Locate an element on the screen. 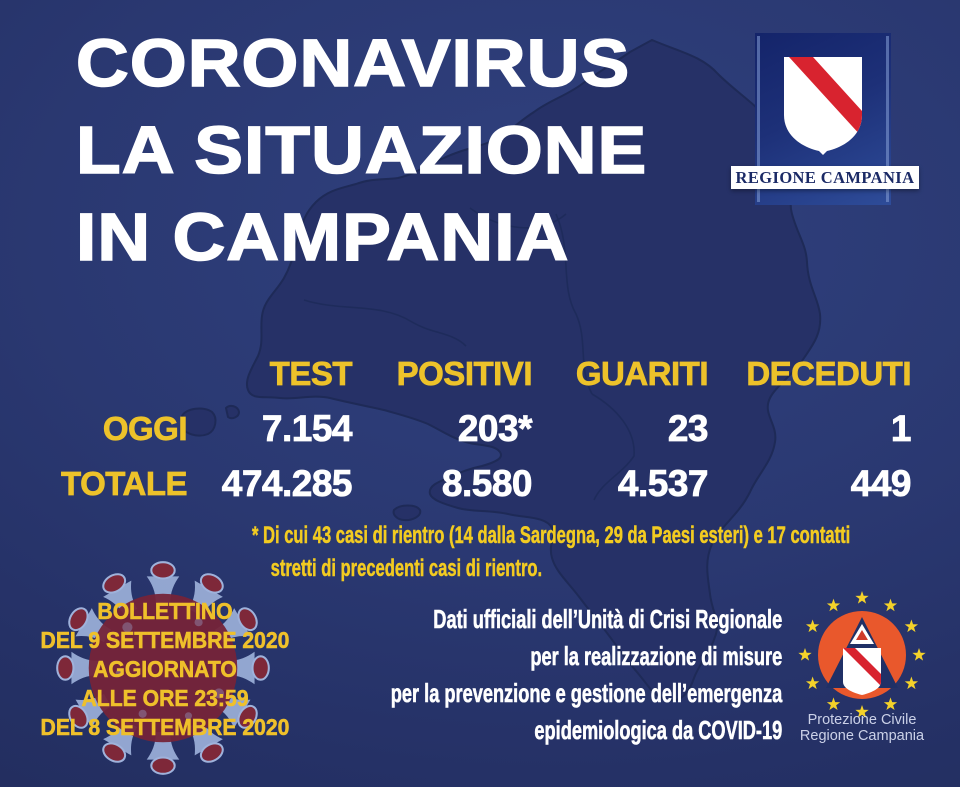  bulletin-line-1: BOLLETTINO is located at coordinates (165, 611).